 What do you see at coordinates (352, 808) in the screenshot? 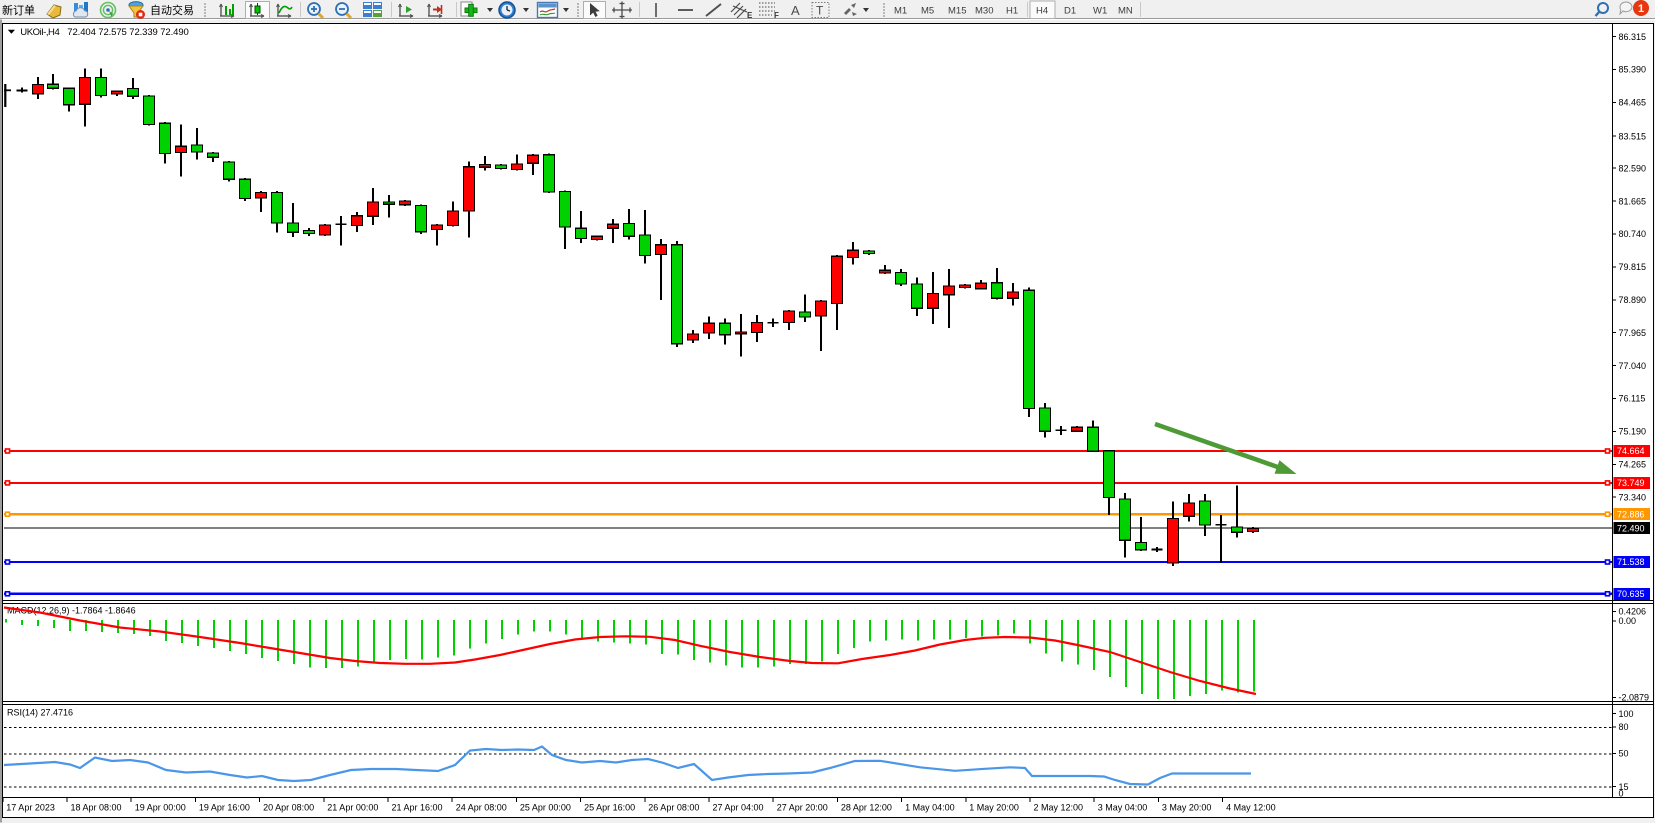
I see `svg-text: 21 Apr 00:00` at bounding box center [352, 808].